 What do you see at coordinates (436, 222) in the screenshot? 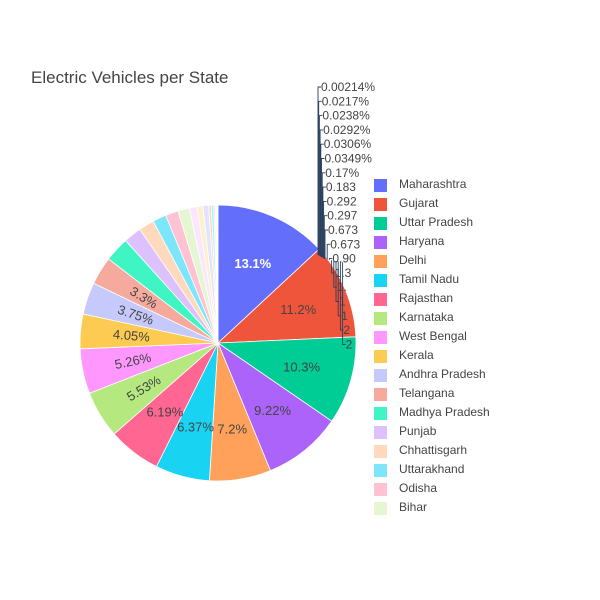
I see `legend-label: Uttar Pradesh` at bounding box center [436, 222].